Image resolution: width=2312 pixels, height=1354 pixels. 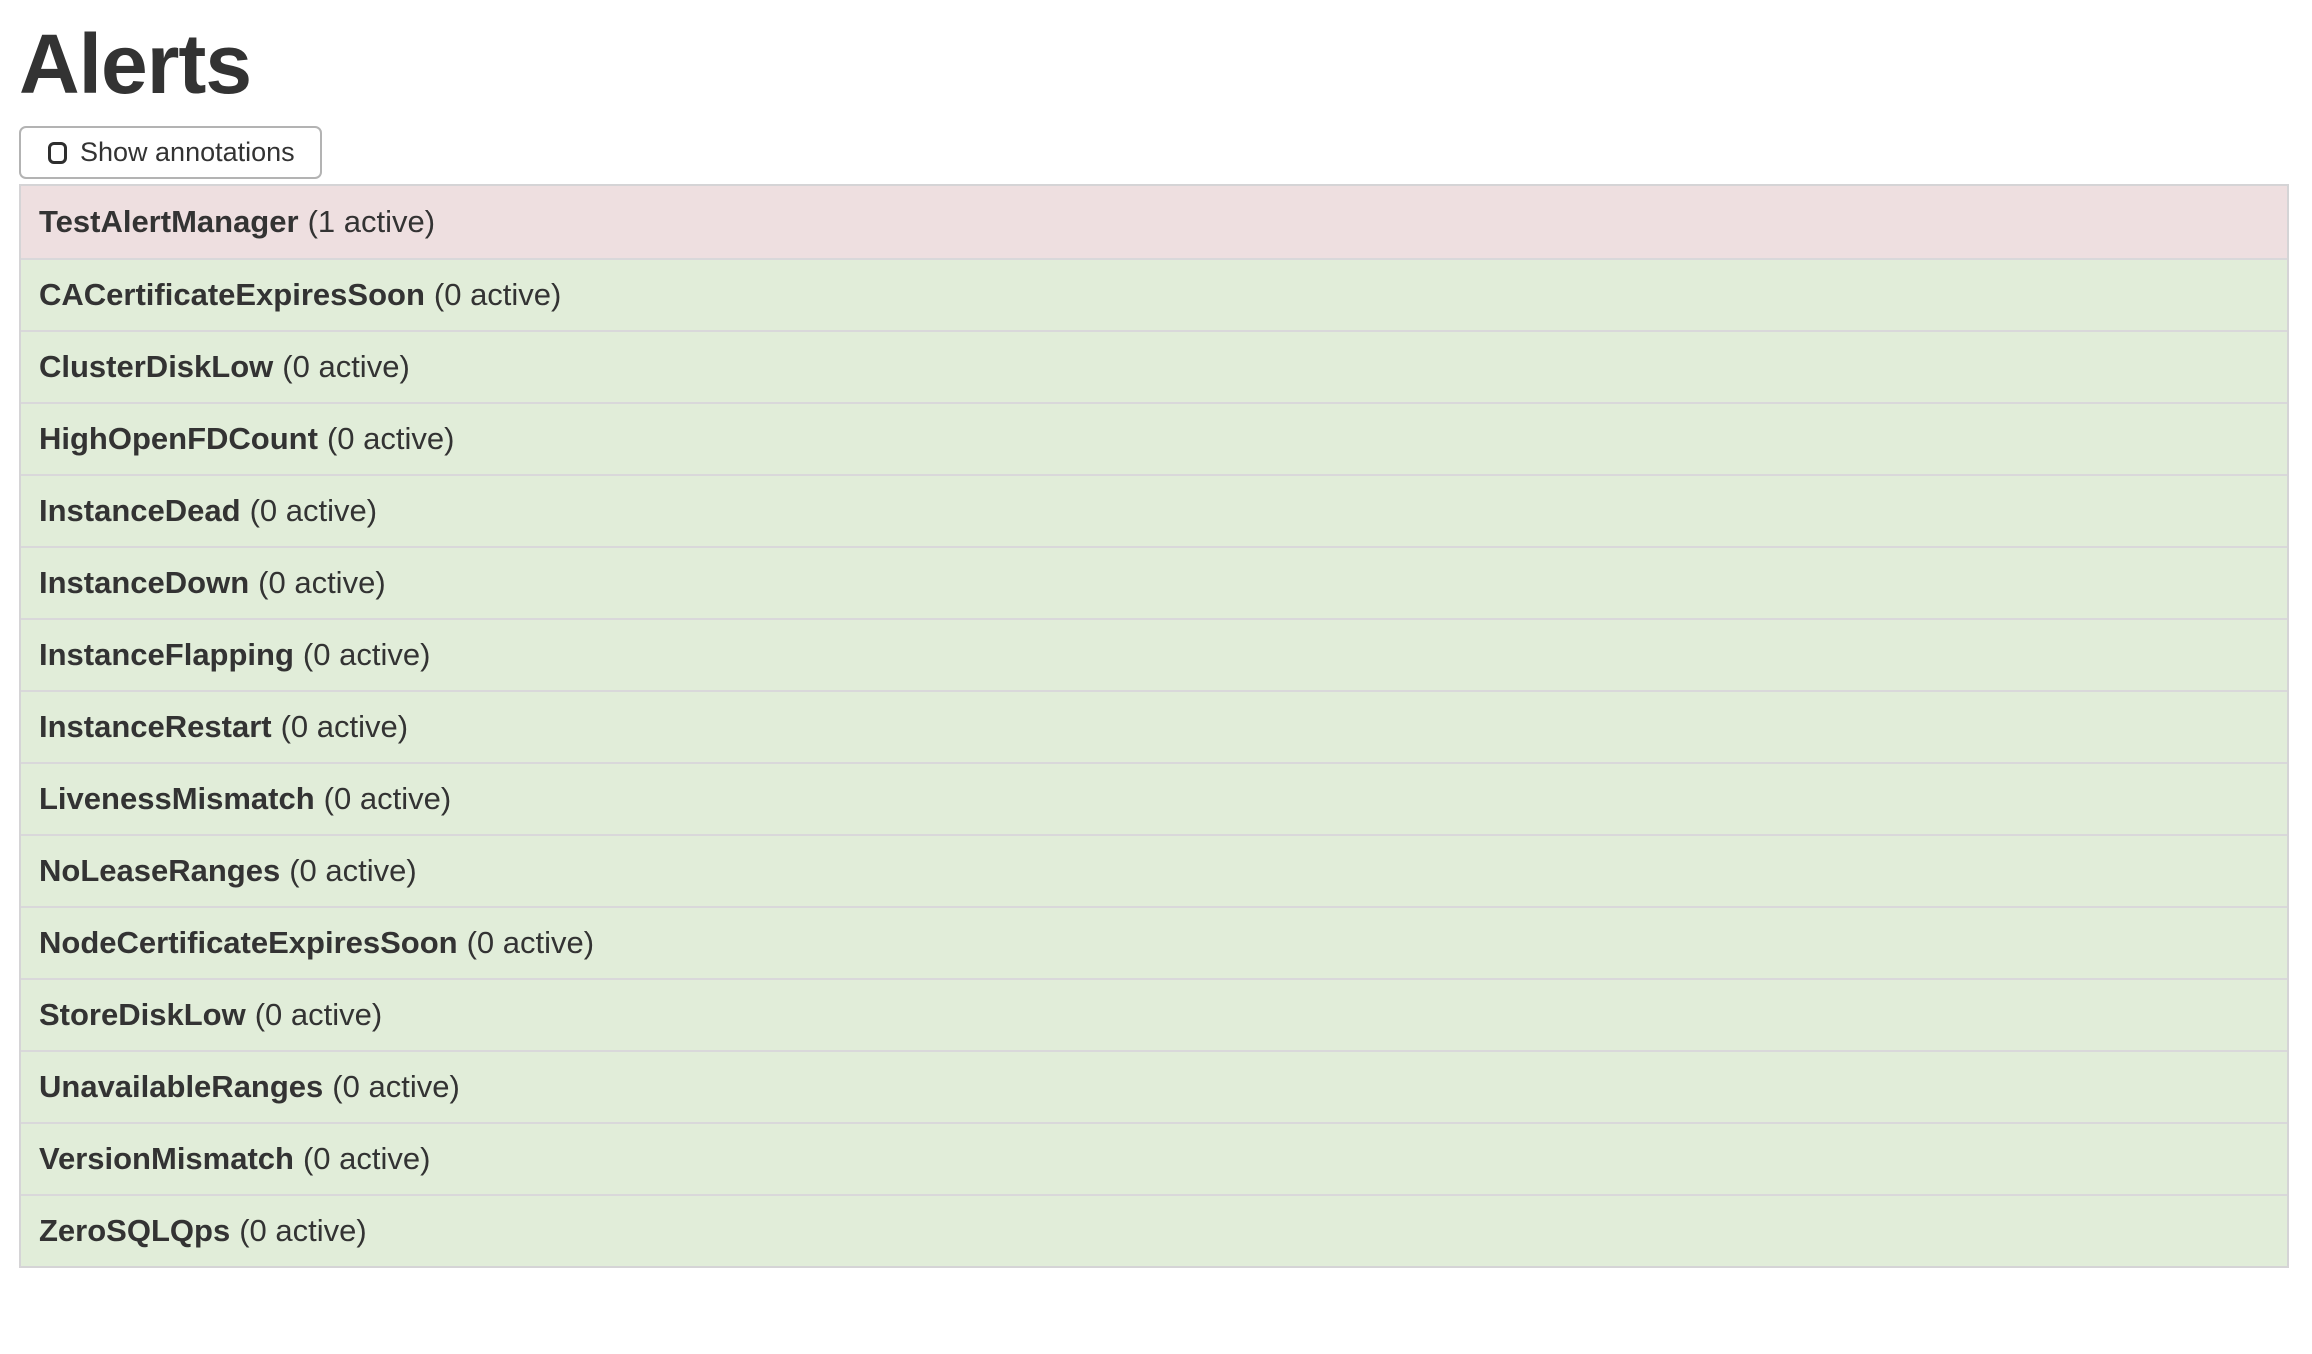 What do you see at coordinates (57, 152) in the screenshot?
I see `checkbox-unchecked-icon` at bounding box center [57, 152].